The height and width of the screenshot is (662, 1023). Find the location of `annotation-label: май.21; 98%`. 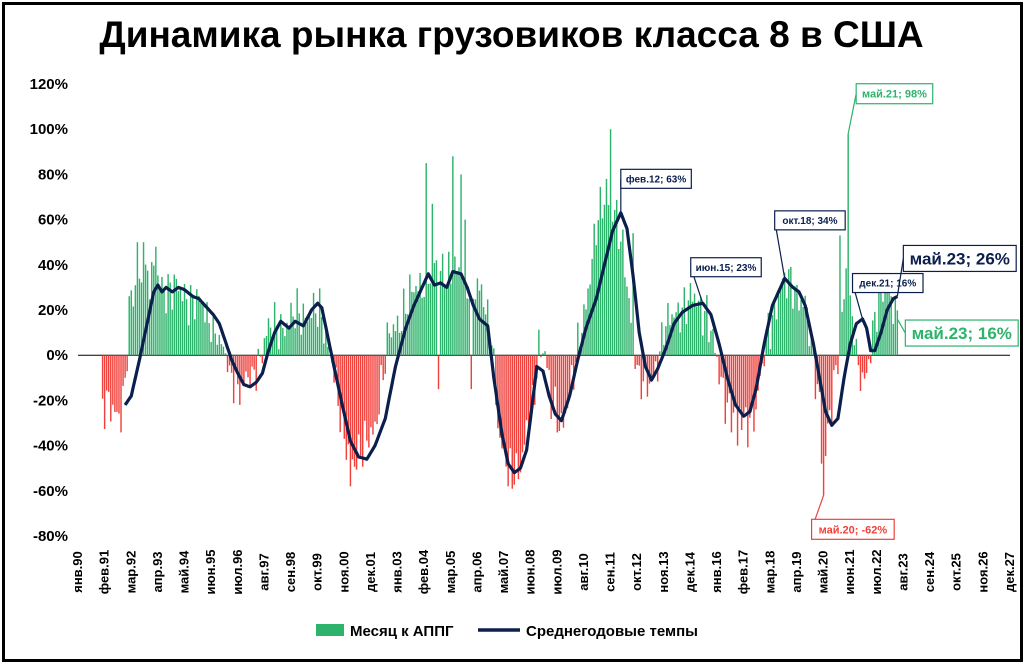

annotation-label: май.21; 98% is located at coordinates (894, 95).